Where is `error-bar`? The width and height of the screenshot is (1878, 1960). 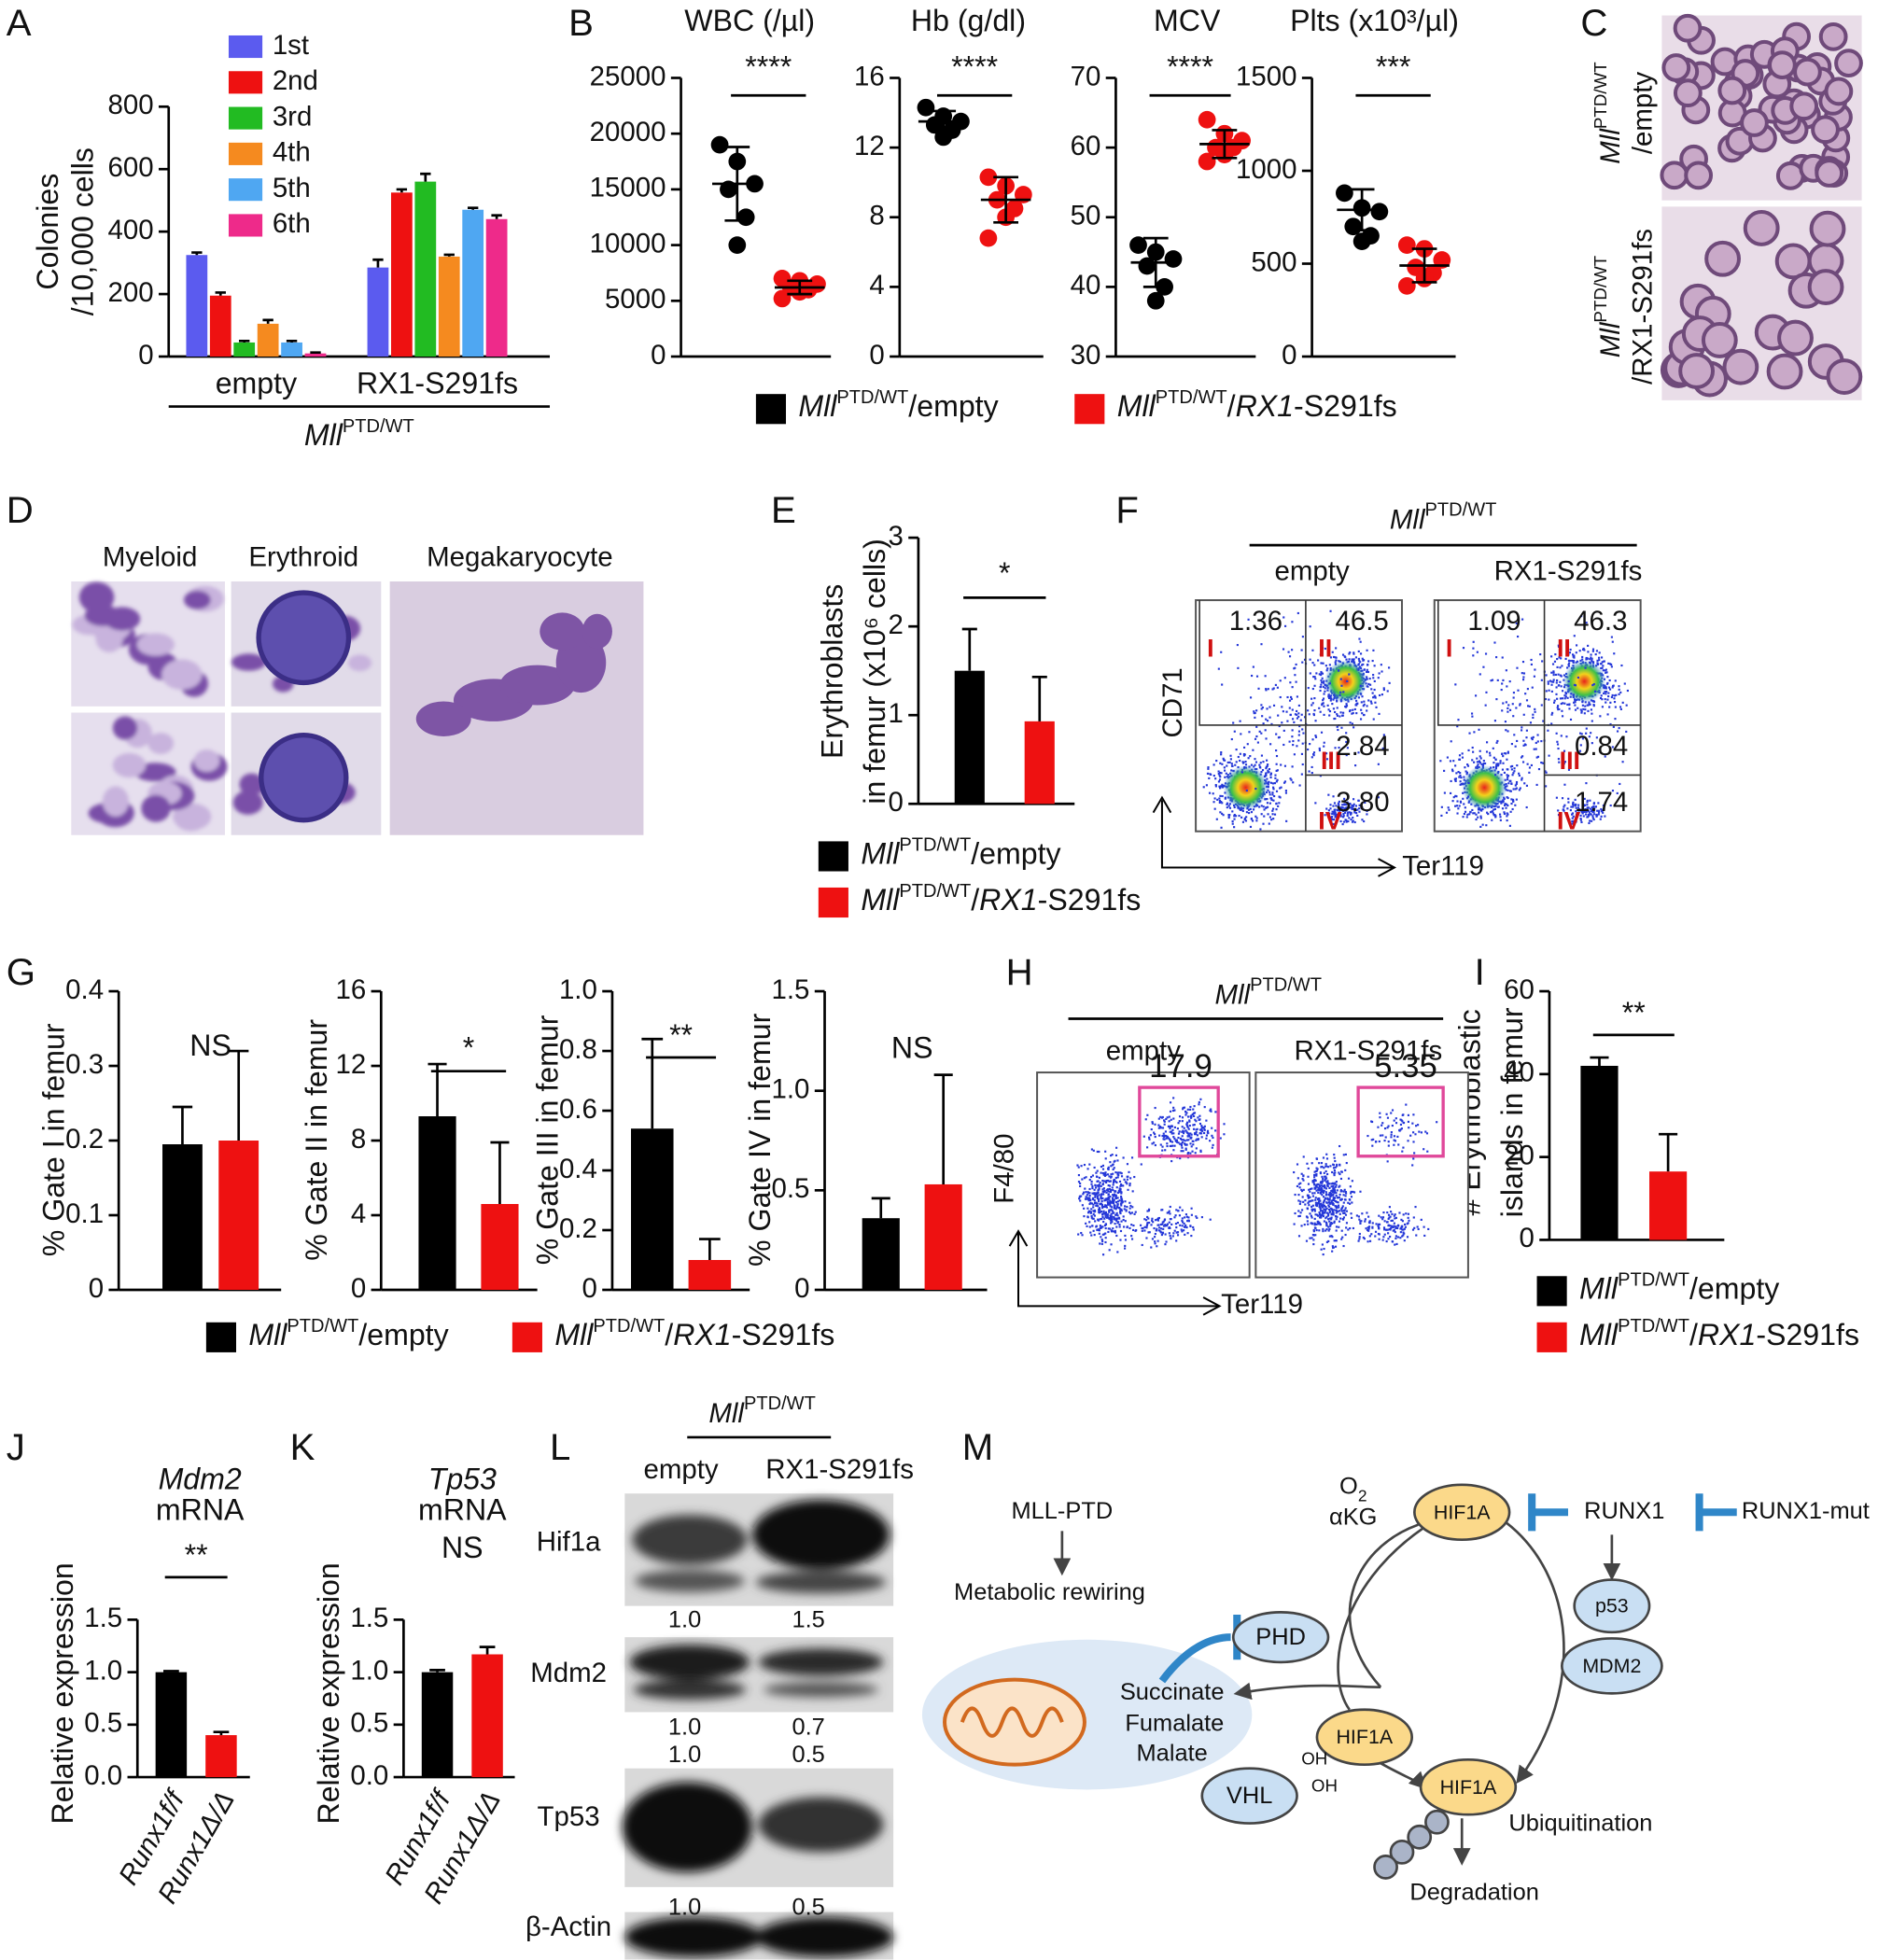
error-bar is located at coordinates (943, 1129).